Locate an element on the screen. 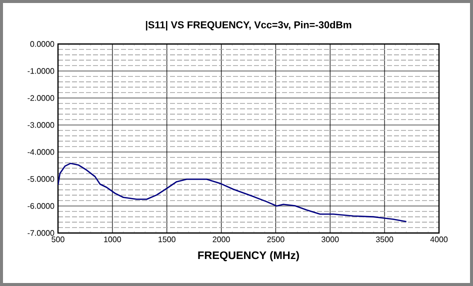  x-tick-label: 2500 is located at coordinates (275, 239).